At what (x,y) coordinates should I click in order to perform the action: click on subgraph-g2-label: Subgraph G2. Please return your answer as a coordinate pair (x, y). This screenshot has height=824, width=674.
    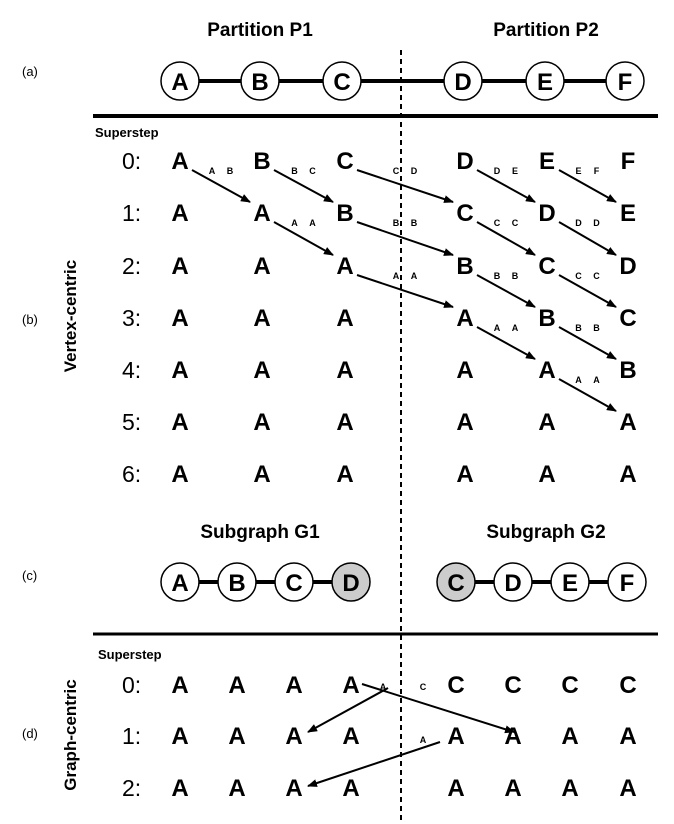
    Looking at the image, I should click on (545, 532).